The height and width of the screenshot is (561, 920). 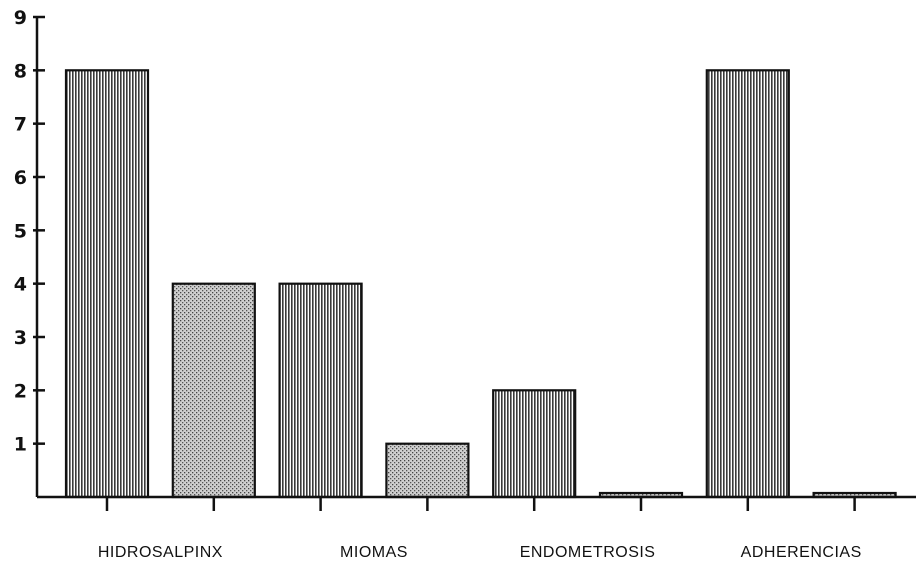 What do you see at coordinates (20, 285) in the screenshot?
I see `y-tick-label-4: 4` at bounding box center [20, 285].